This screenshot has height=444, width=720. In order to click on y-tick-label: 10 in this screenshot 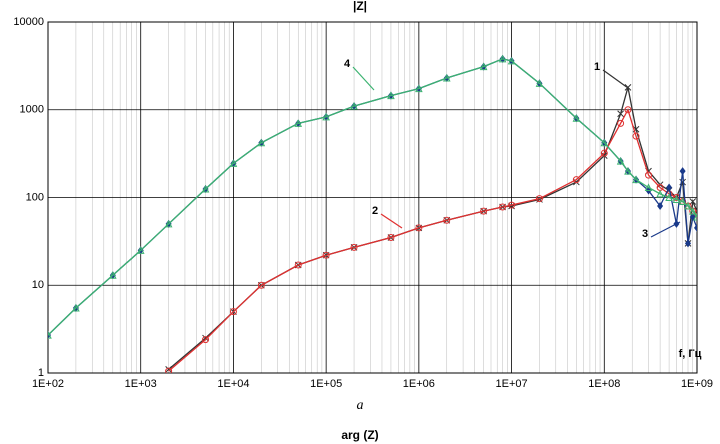, I will do `click(38, 285)`.